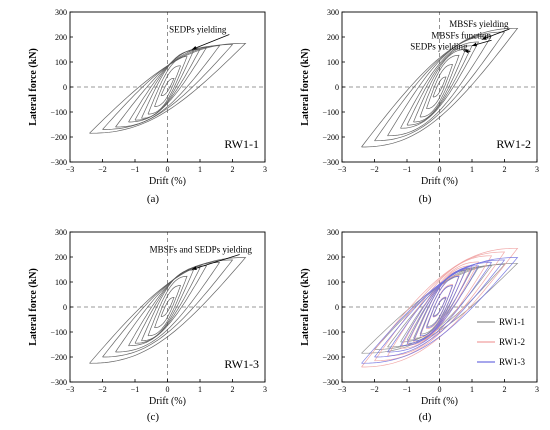  I want to click on annotation-text: MBSFs yielding, so click(479, 24).